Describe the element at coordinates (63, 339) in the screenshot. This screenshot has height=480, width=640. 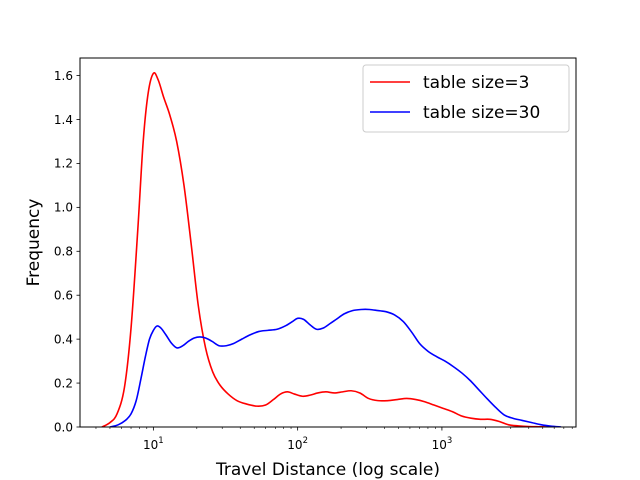
I see `y-tick-label: 0.4` at that location.